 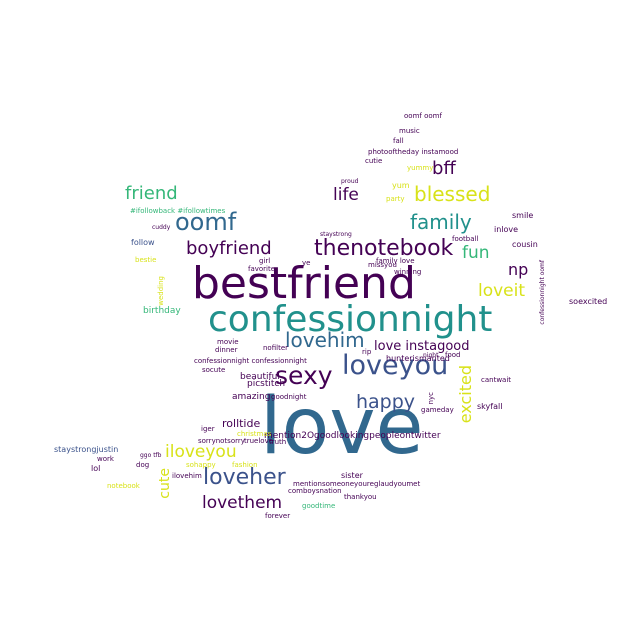 I want to click on word-loveyou: loveyou, so click(x=395, y=365).